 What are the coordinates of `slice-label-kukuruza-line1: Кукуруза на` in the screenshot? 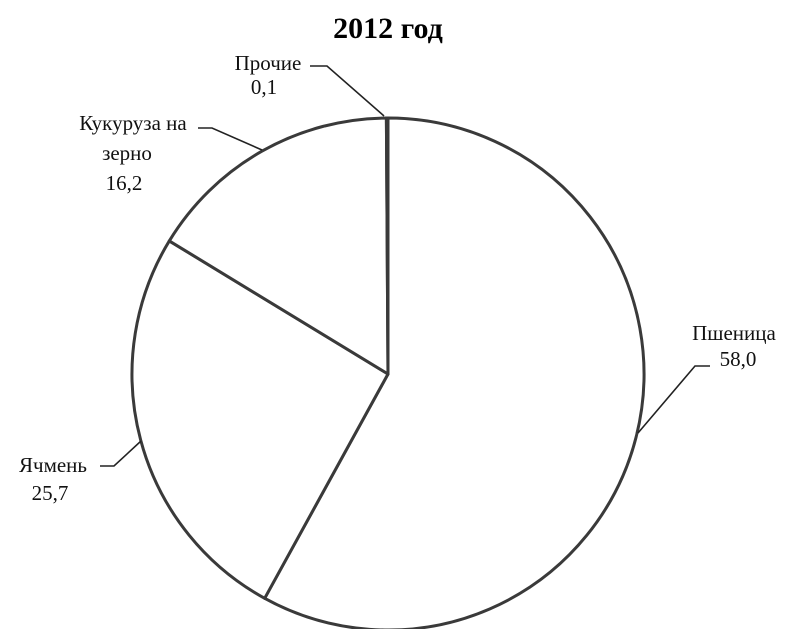 It's located at (133, 123).